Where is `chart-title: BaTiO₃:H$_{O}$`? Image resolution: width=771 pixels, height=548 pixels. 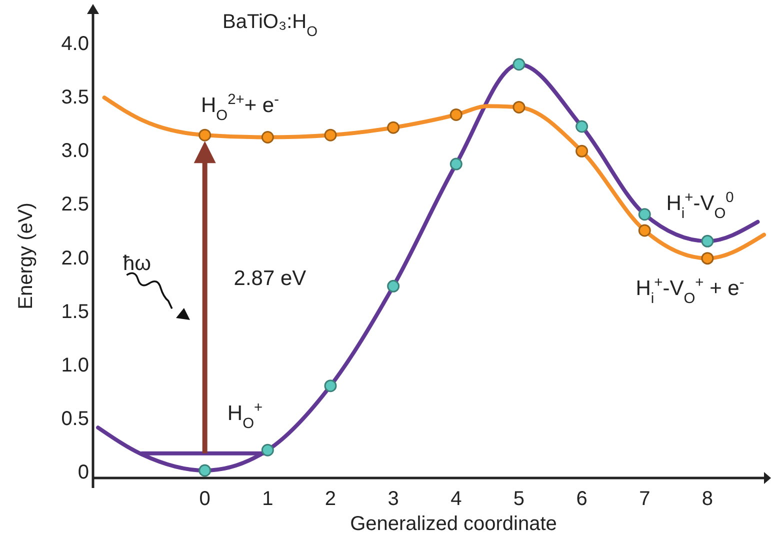
chart-title: BaTiO₃:H$_{O}$ is located at coordinates (270, 25).